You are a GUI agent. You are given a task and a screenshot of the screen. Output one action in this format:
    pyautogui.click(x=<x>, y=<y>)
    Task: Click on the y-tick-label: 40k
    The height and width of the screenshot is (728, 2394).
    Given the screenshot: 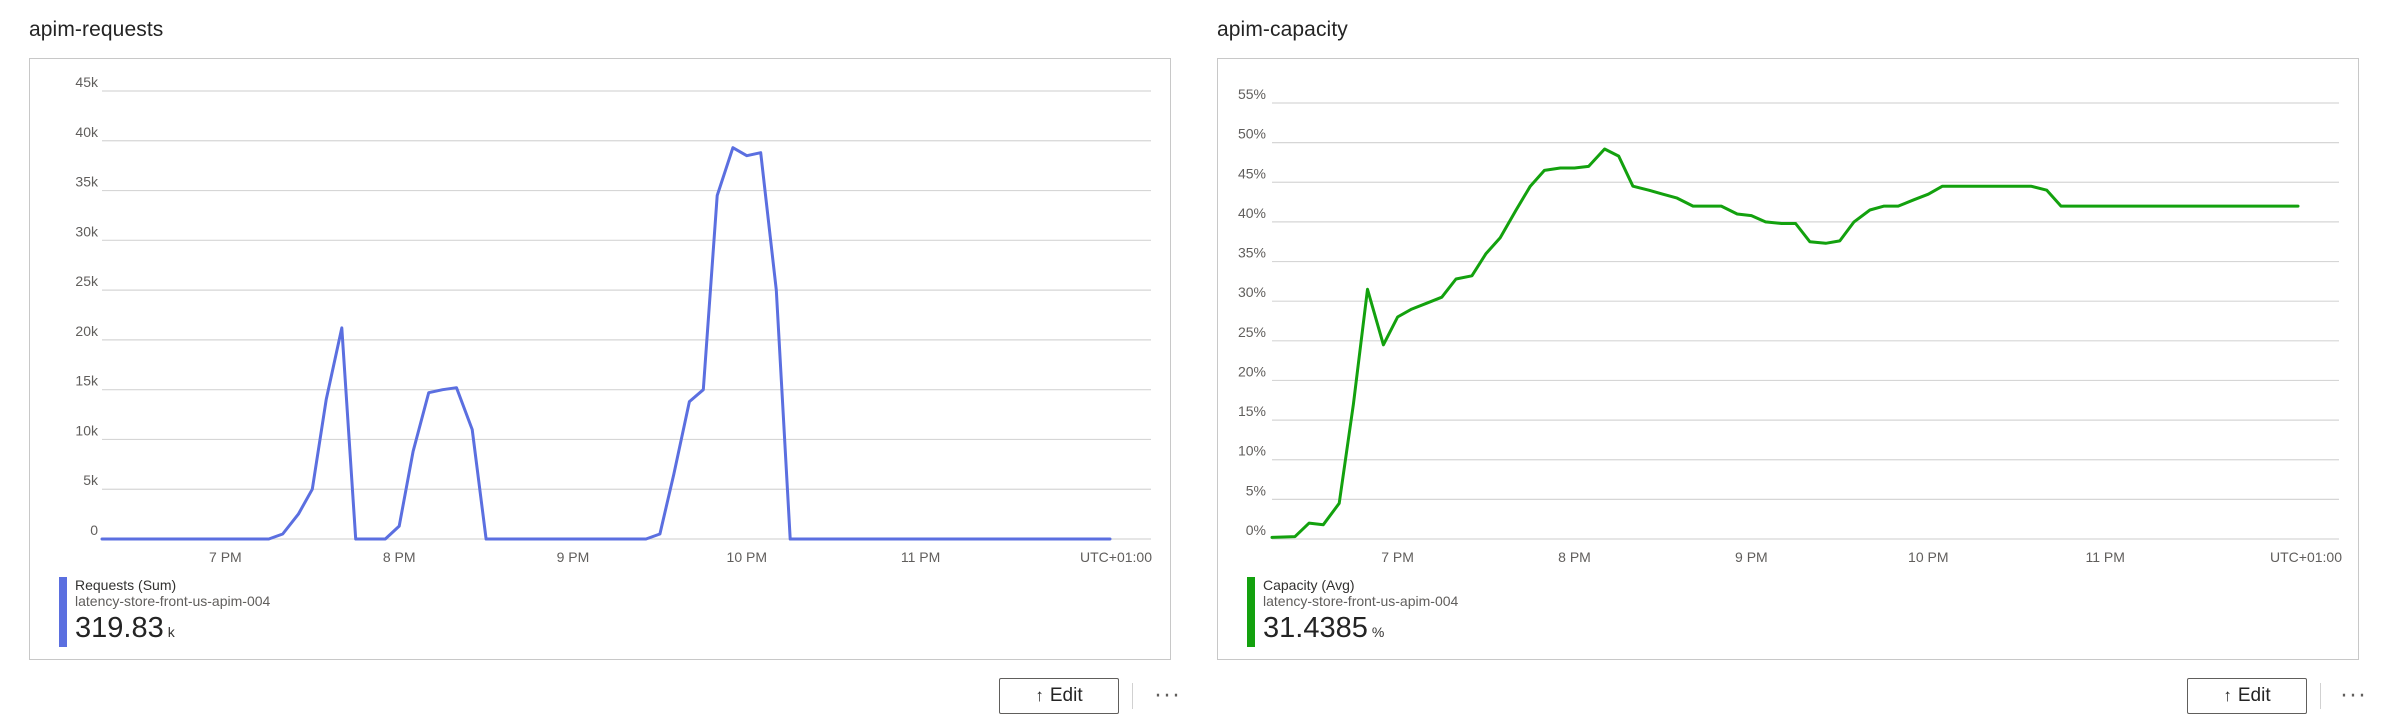 What is the action you would take?
    pyautogui.click(x=87, y=132)
    